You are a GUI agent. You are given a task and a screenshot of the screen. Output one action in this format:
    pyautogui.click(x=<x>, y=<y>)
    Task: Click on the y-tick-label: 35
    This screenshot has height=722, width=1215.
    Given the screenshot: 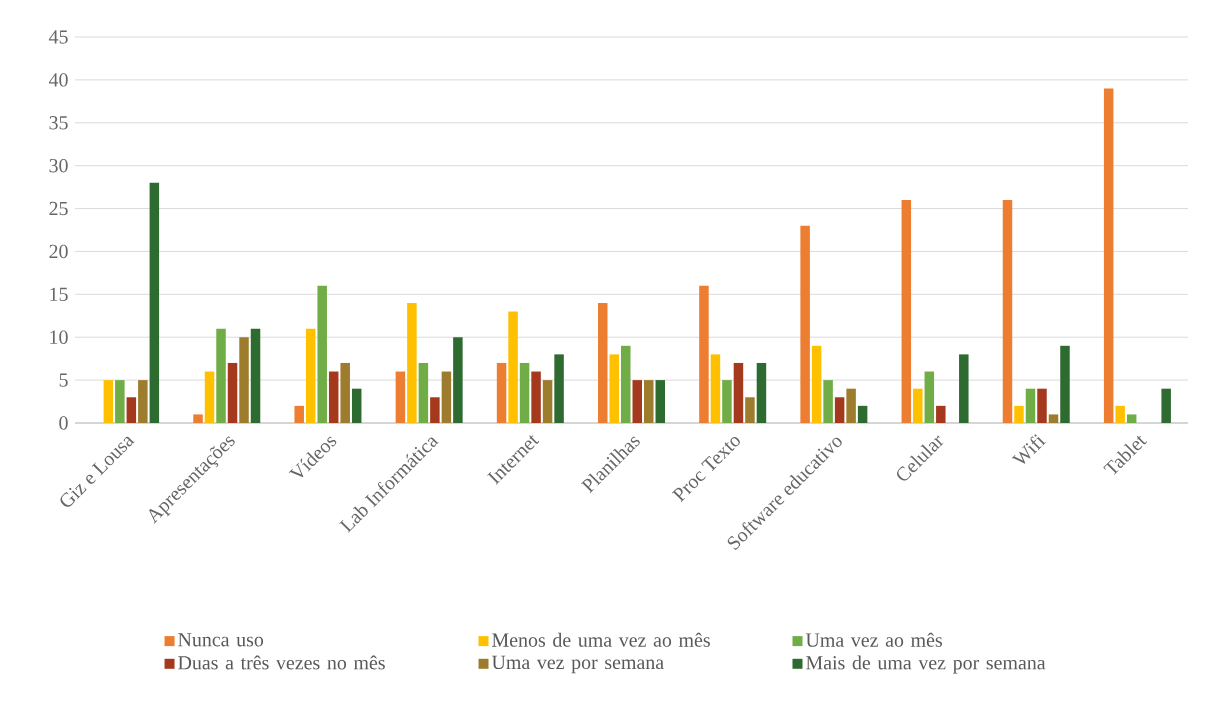 What is the action you would take?
    pyautogui.click(x=58, y=123)
    